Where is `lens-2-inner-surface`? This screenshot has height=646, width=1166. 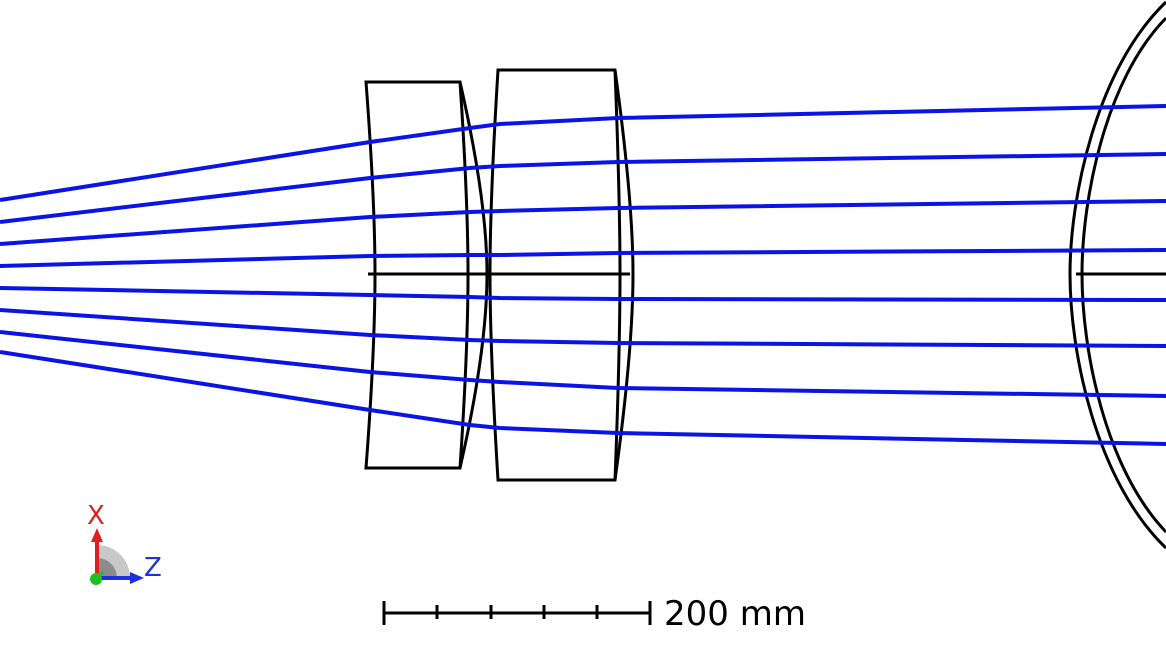 lens-2-inner-surface is located at coordinates (617, 275).